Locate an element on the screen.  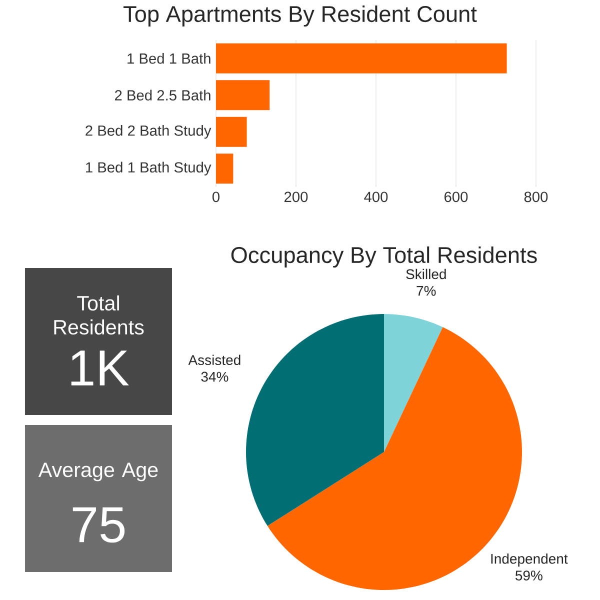
x-tick-label: 400 is located at coordinates (376, 197).